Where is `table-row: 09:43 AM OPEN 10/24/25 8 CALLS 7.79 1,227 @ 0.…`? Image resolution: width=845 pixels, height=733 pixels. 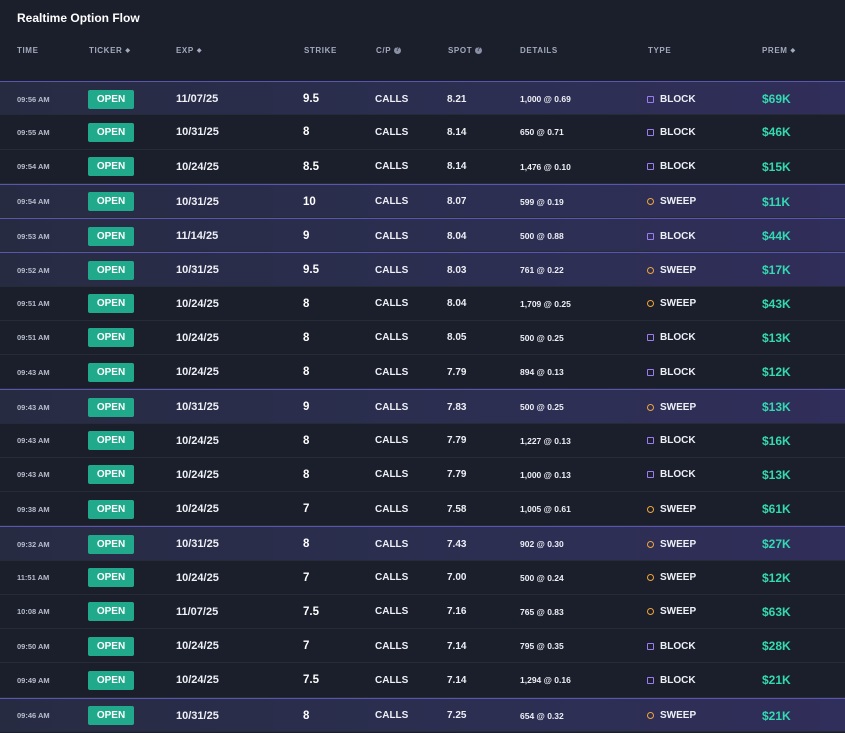 table-row: 09:43 AM OPEN 10/24/25 8 CALLS 7.79 1,227 @ 0.… is located at coordinates (422, 441).